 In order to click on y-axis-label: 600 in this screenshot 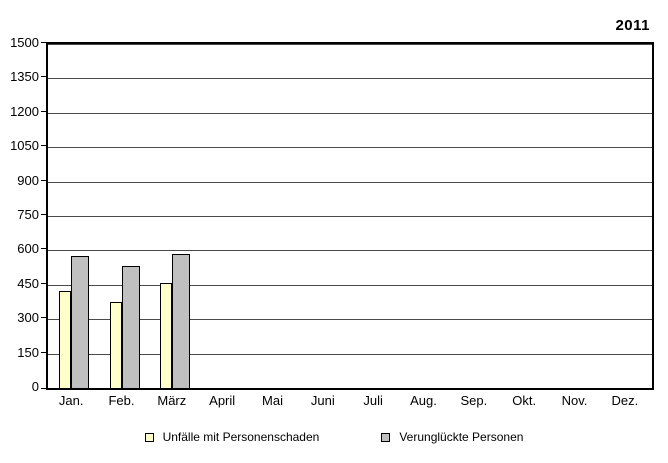, I will do `click(28, 249)`.